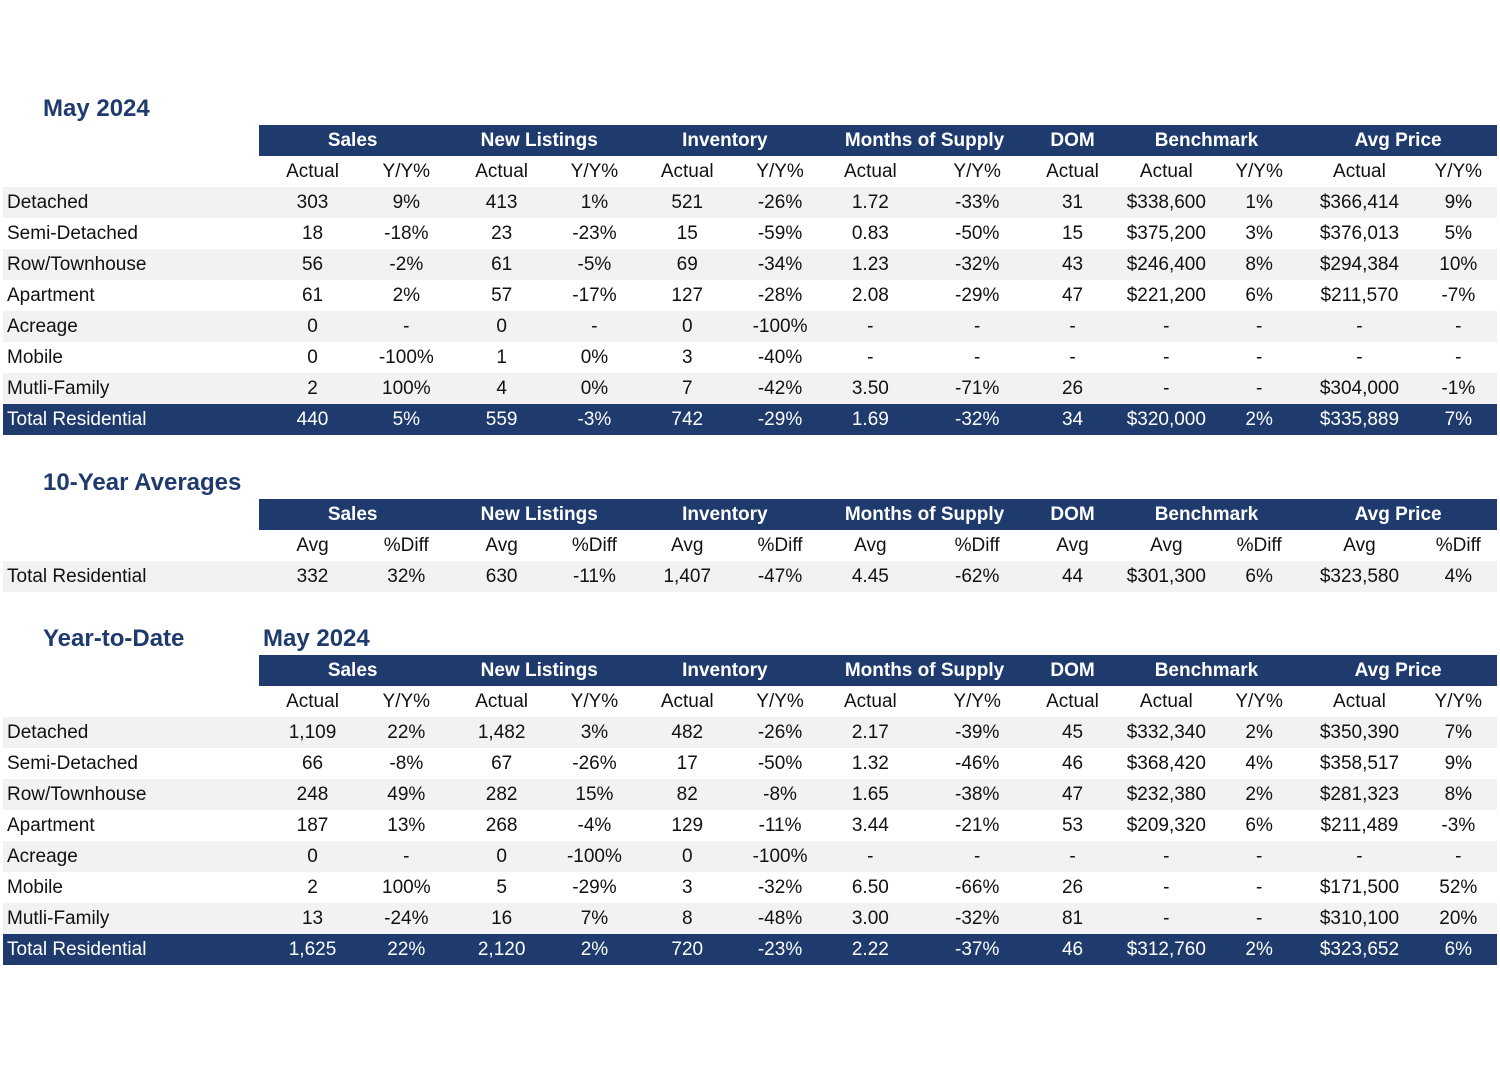 Image resolution: width=1500 pixels, height=1071 pixels. I want to click on group-header: DOM, so click(1072, 670).